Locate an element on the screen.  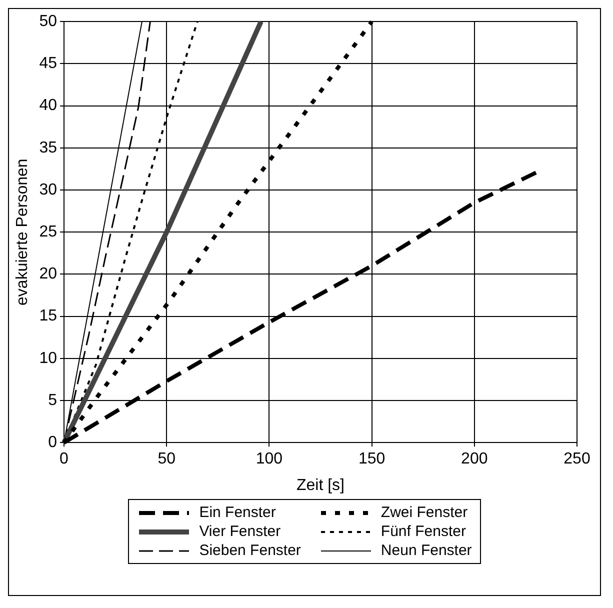
x-tick-label: 100 is located at coordinates (269, 459).